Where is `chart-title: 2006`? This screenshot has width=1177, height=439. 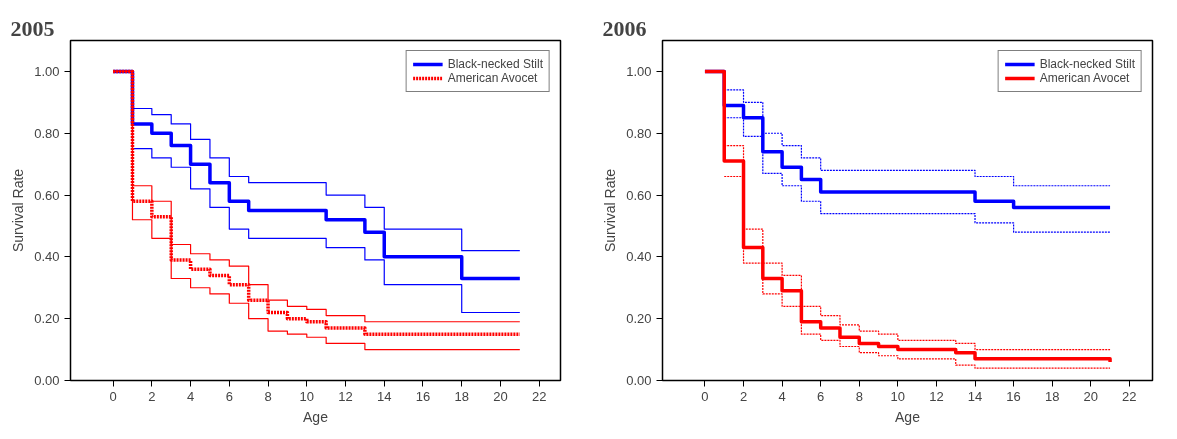
chart-title: 2006 is located at coordinates (624, 28).